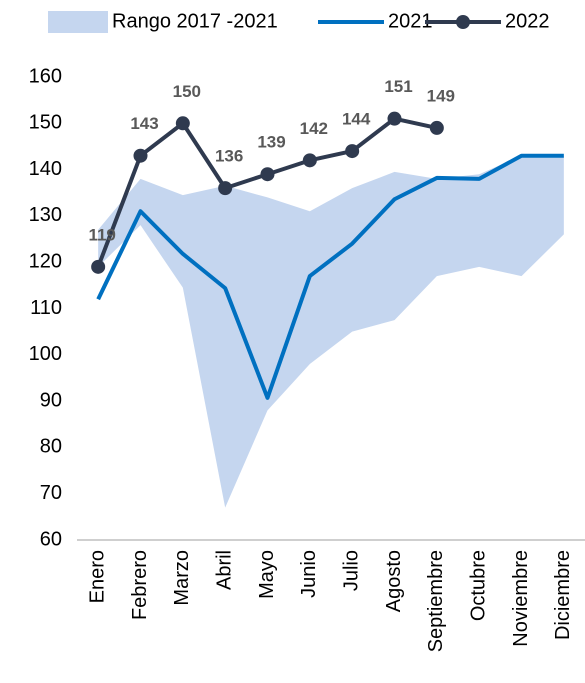 The width and height of the screenshot is (585, 683). What do you see at coordinates (101, 234) in the screenshot?
I see `data-label: 119` at bounding box center [101, 234].